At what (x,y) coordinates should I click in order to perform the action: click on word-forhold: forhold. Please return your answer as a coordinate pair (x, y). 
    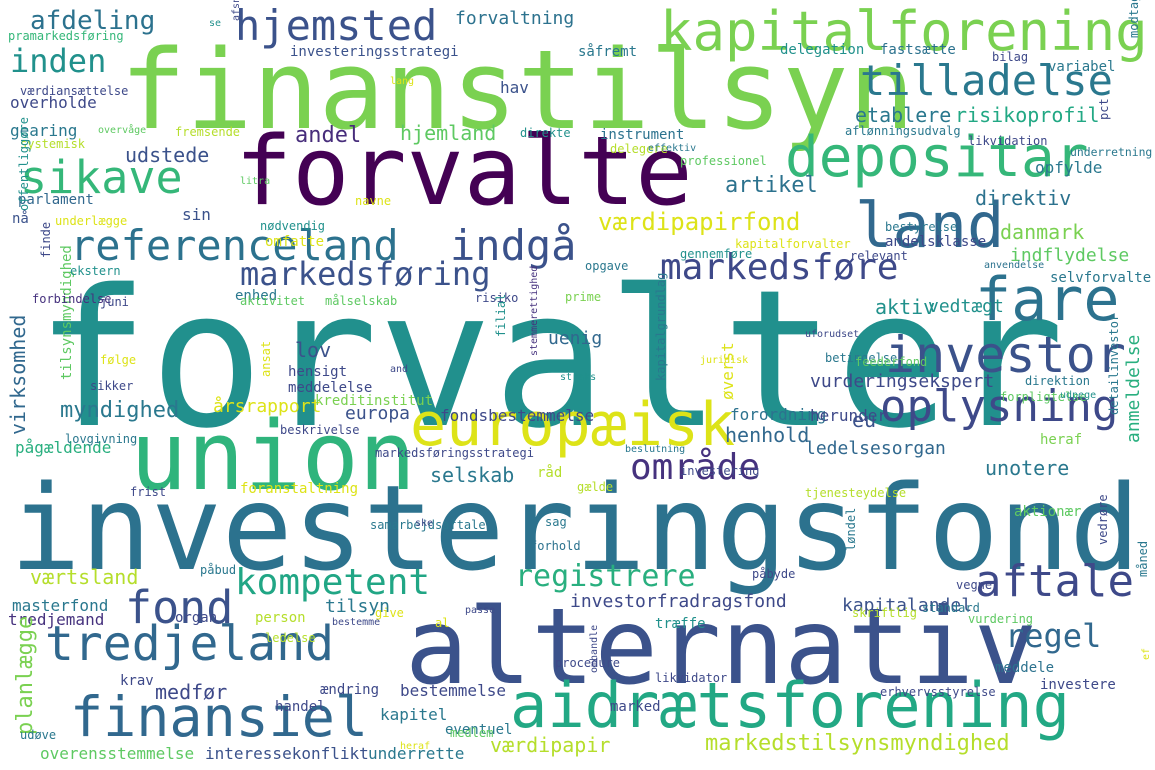
    Looking at the image, I should click on (555, 546).